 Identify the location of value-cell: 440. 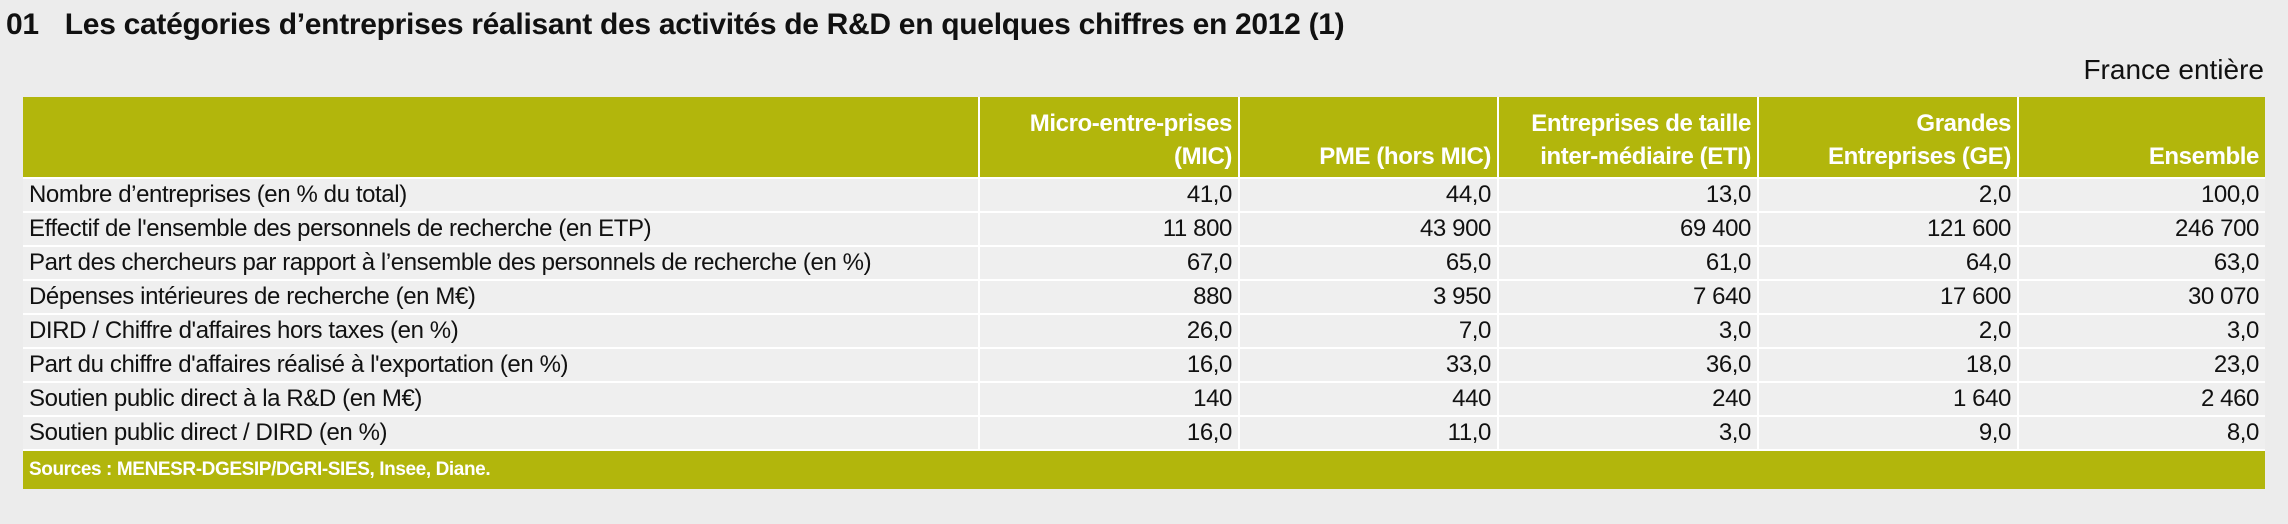
(1368, 398).